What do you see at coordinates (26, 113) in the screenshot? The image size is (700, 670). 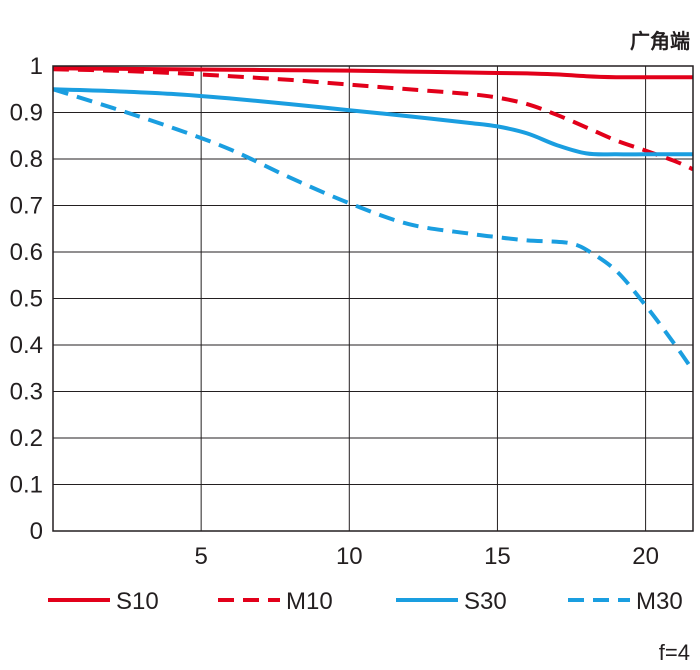 I see `y-tick-label: 0.9` at bounding box center [26, 113].